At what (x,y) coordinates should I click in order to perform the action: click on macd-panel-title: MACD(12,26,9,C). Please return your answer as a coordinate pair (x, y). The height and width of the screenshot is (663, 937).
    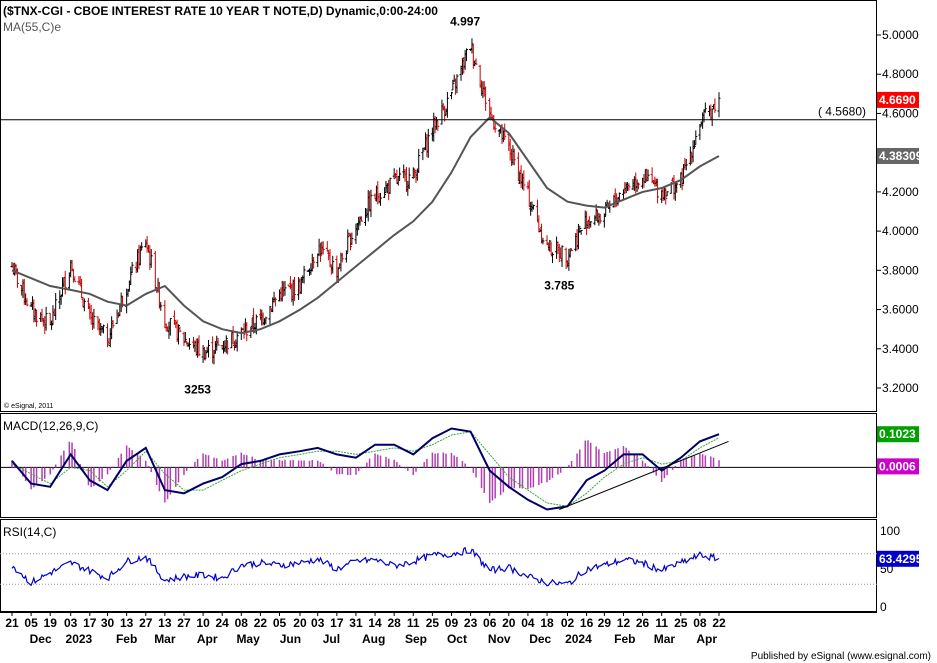
    Looking at the image, I should click on (50, 426).